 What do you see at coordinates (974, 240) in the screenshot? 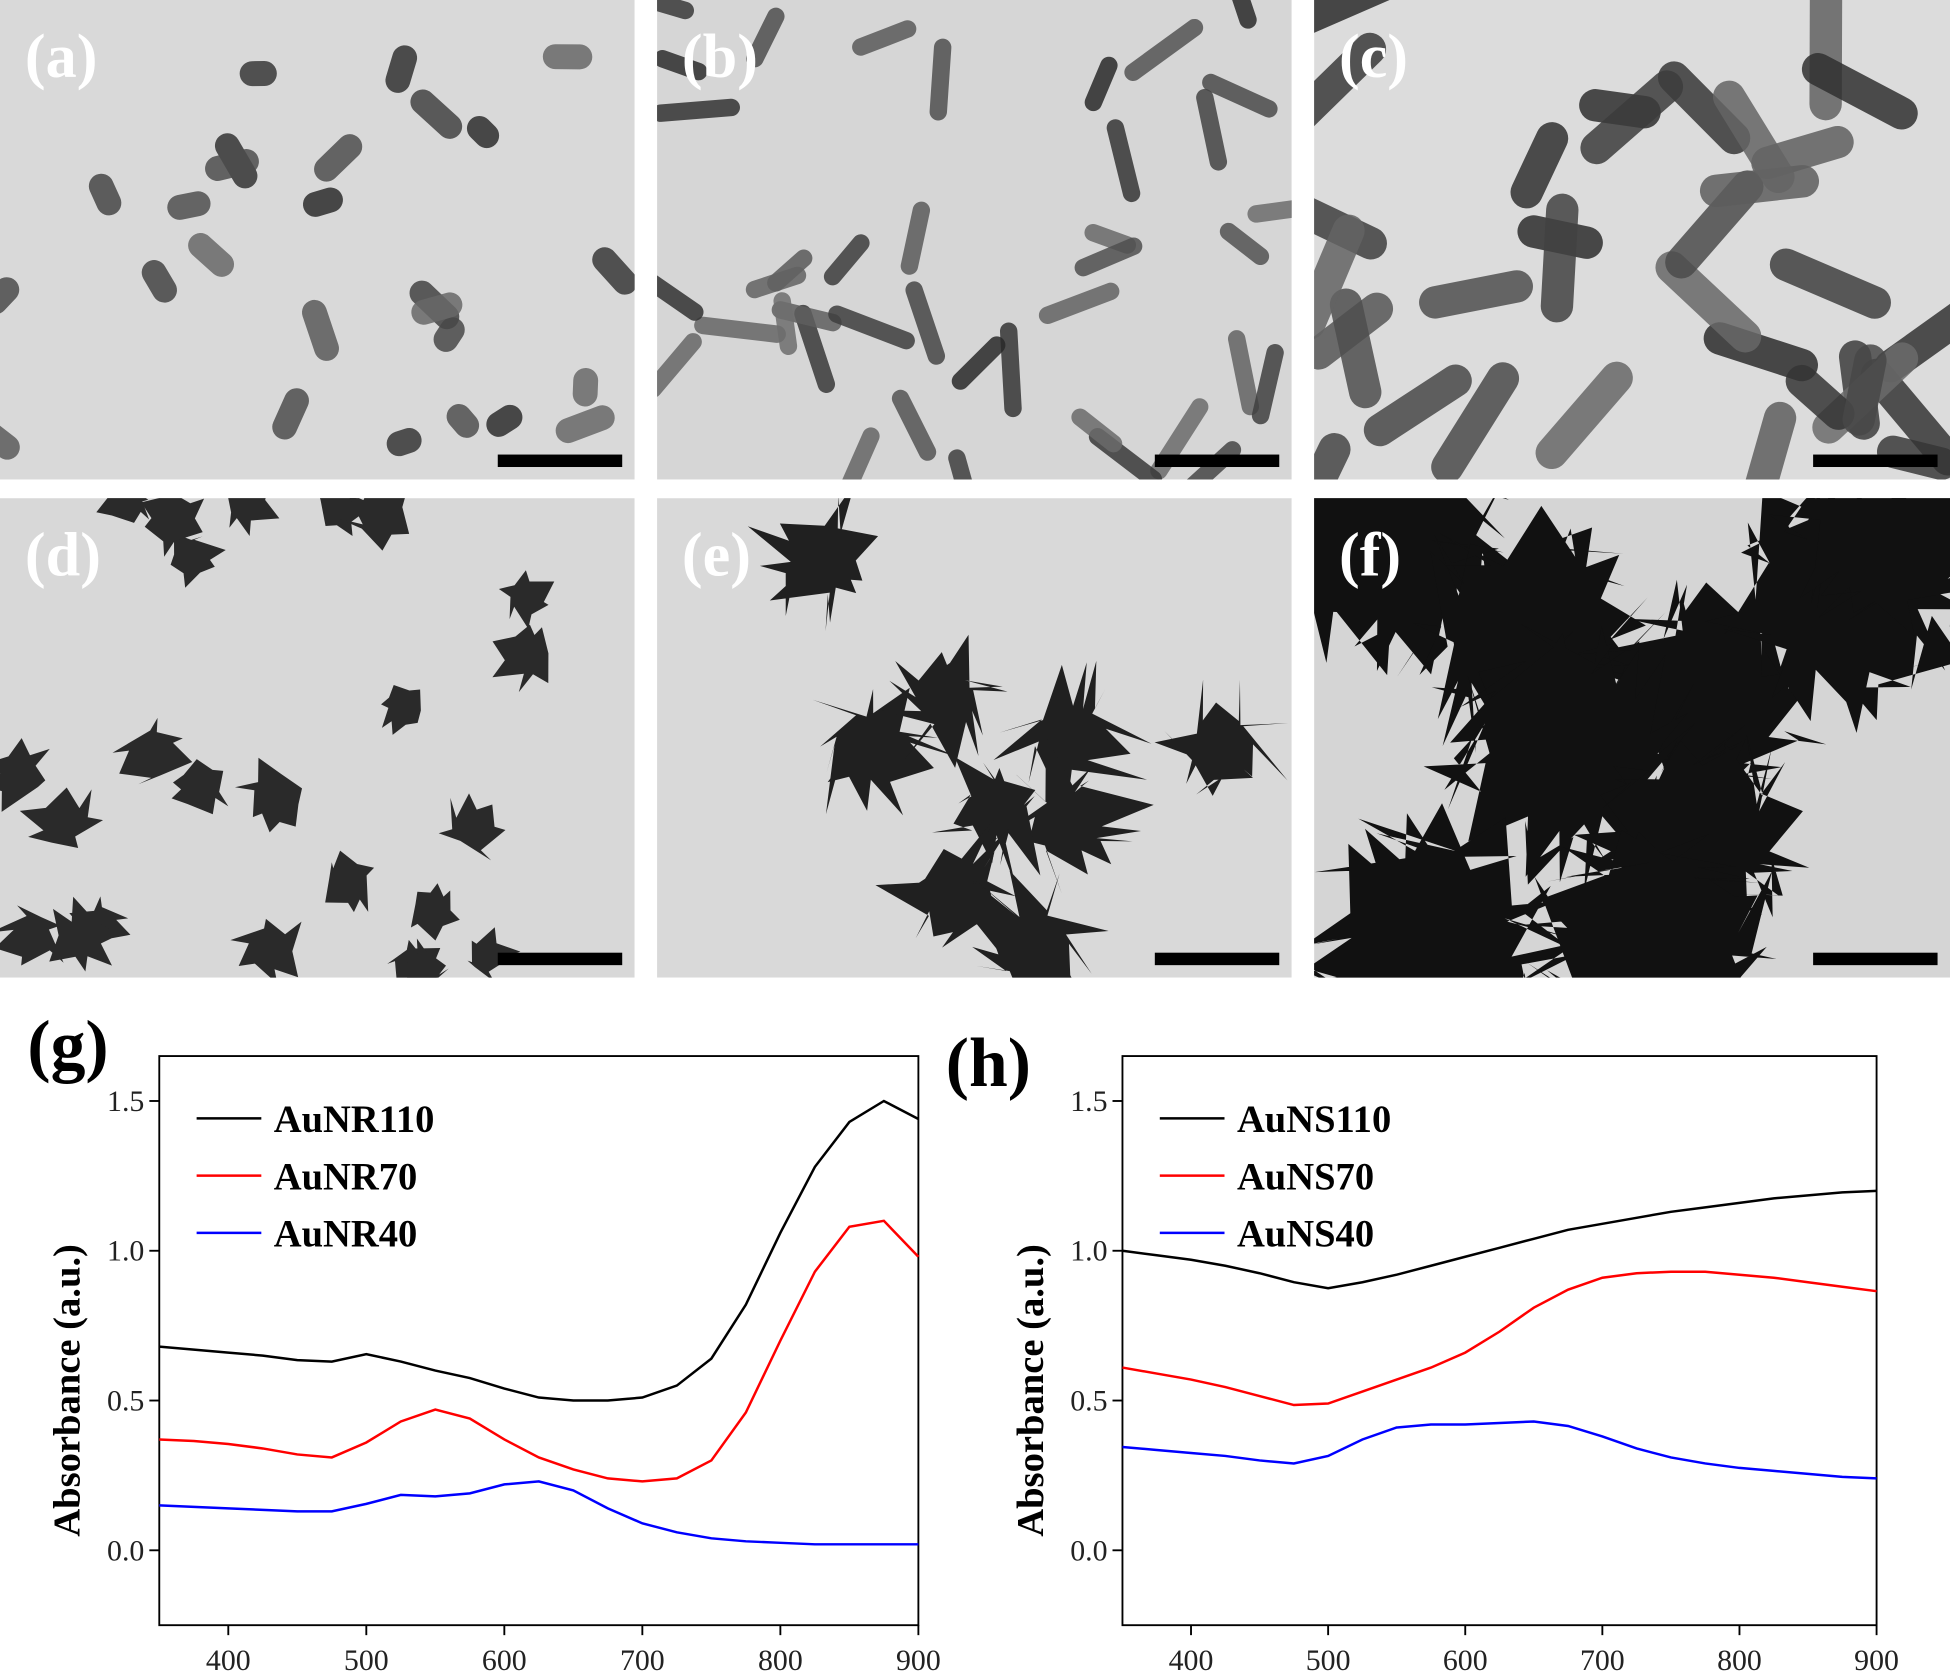
I see `micrograph: (b)` at bounding box center [974, 240].